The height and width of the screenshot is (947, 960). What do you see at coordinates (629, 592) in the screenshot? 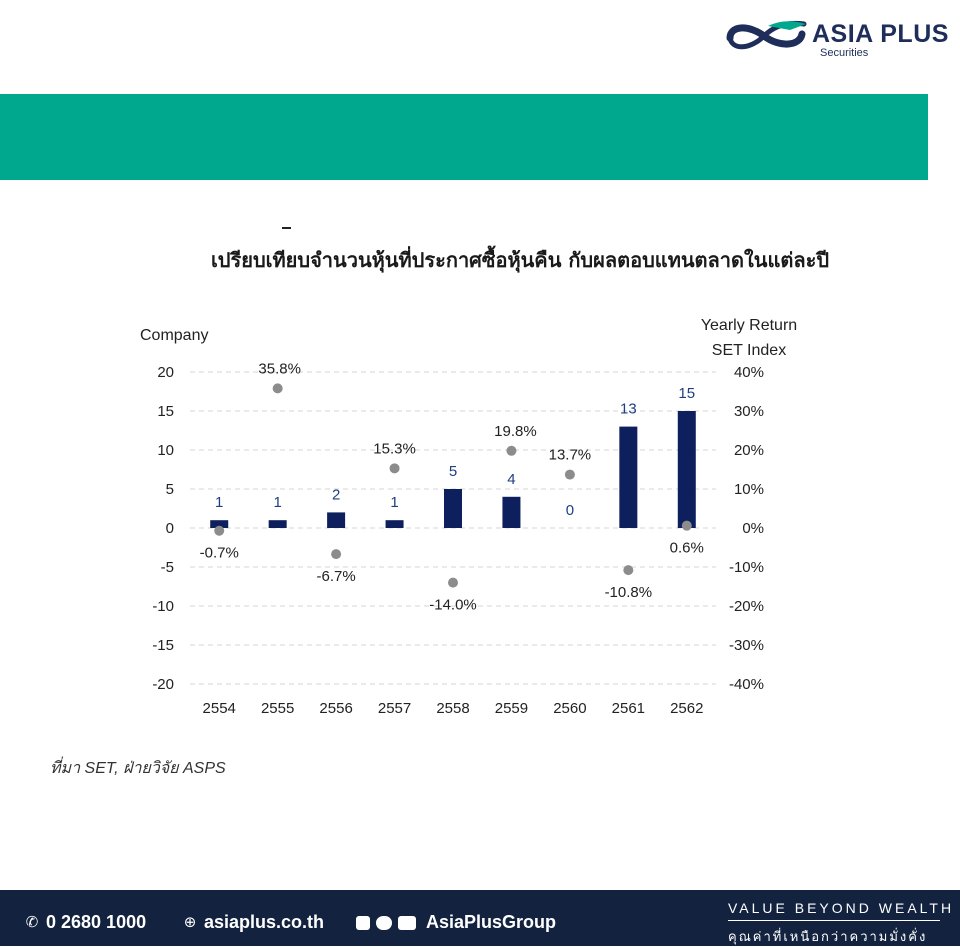
I see `return-value-label: -10.8%` at bounding box center [629, 592].